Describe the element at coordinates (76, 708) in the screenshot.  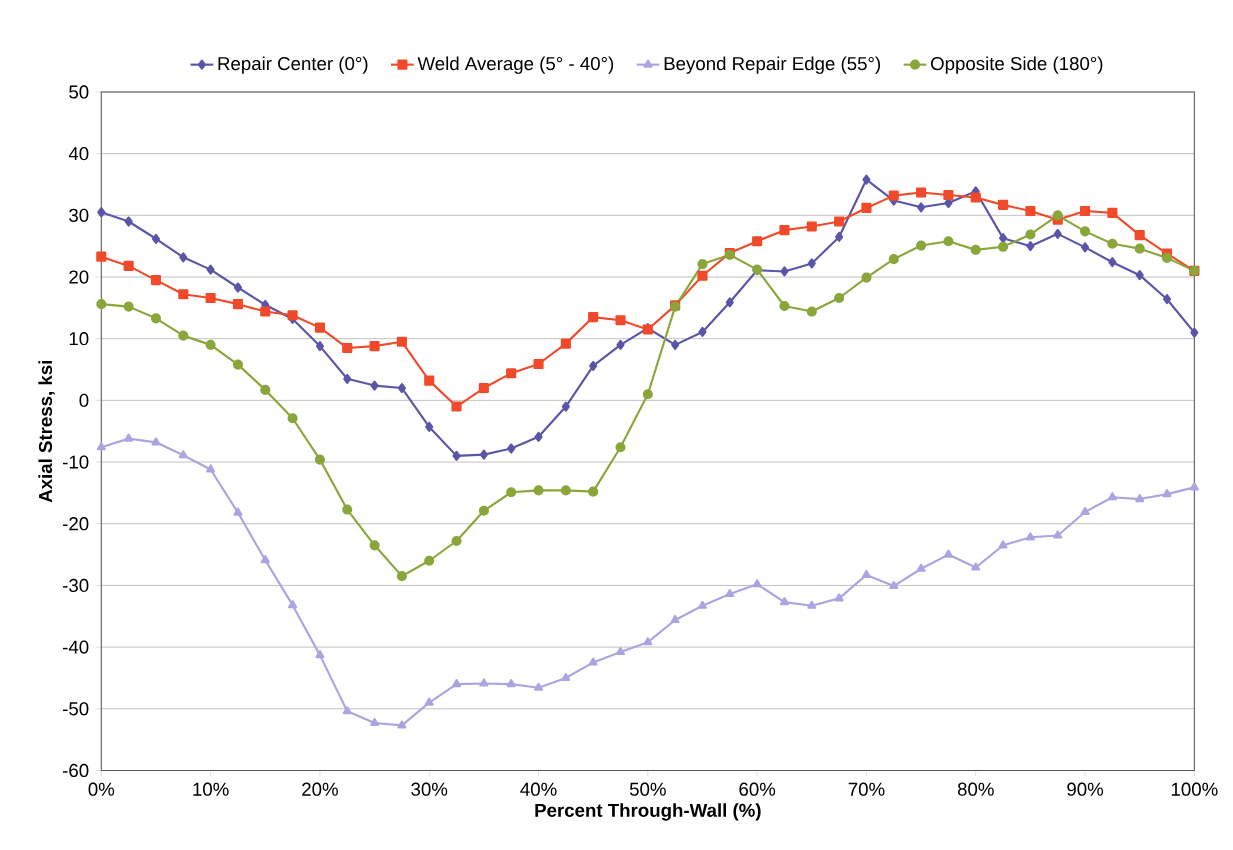
I see `y-tick-label: -50` at that location.